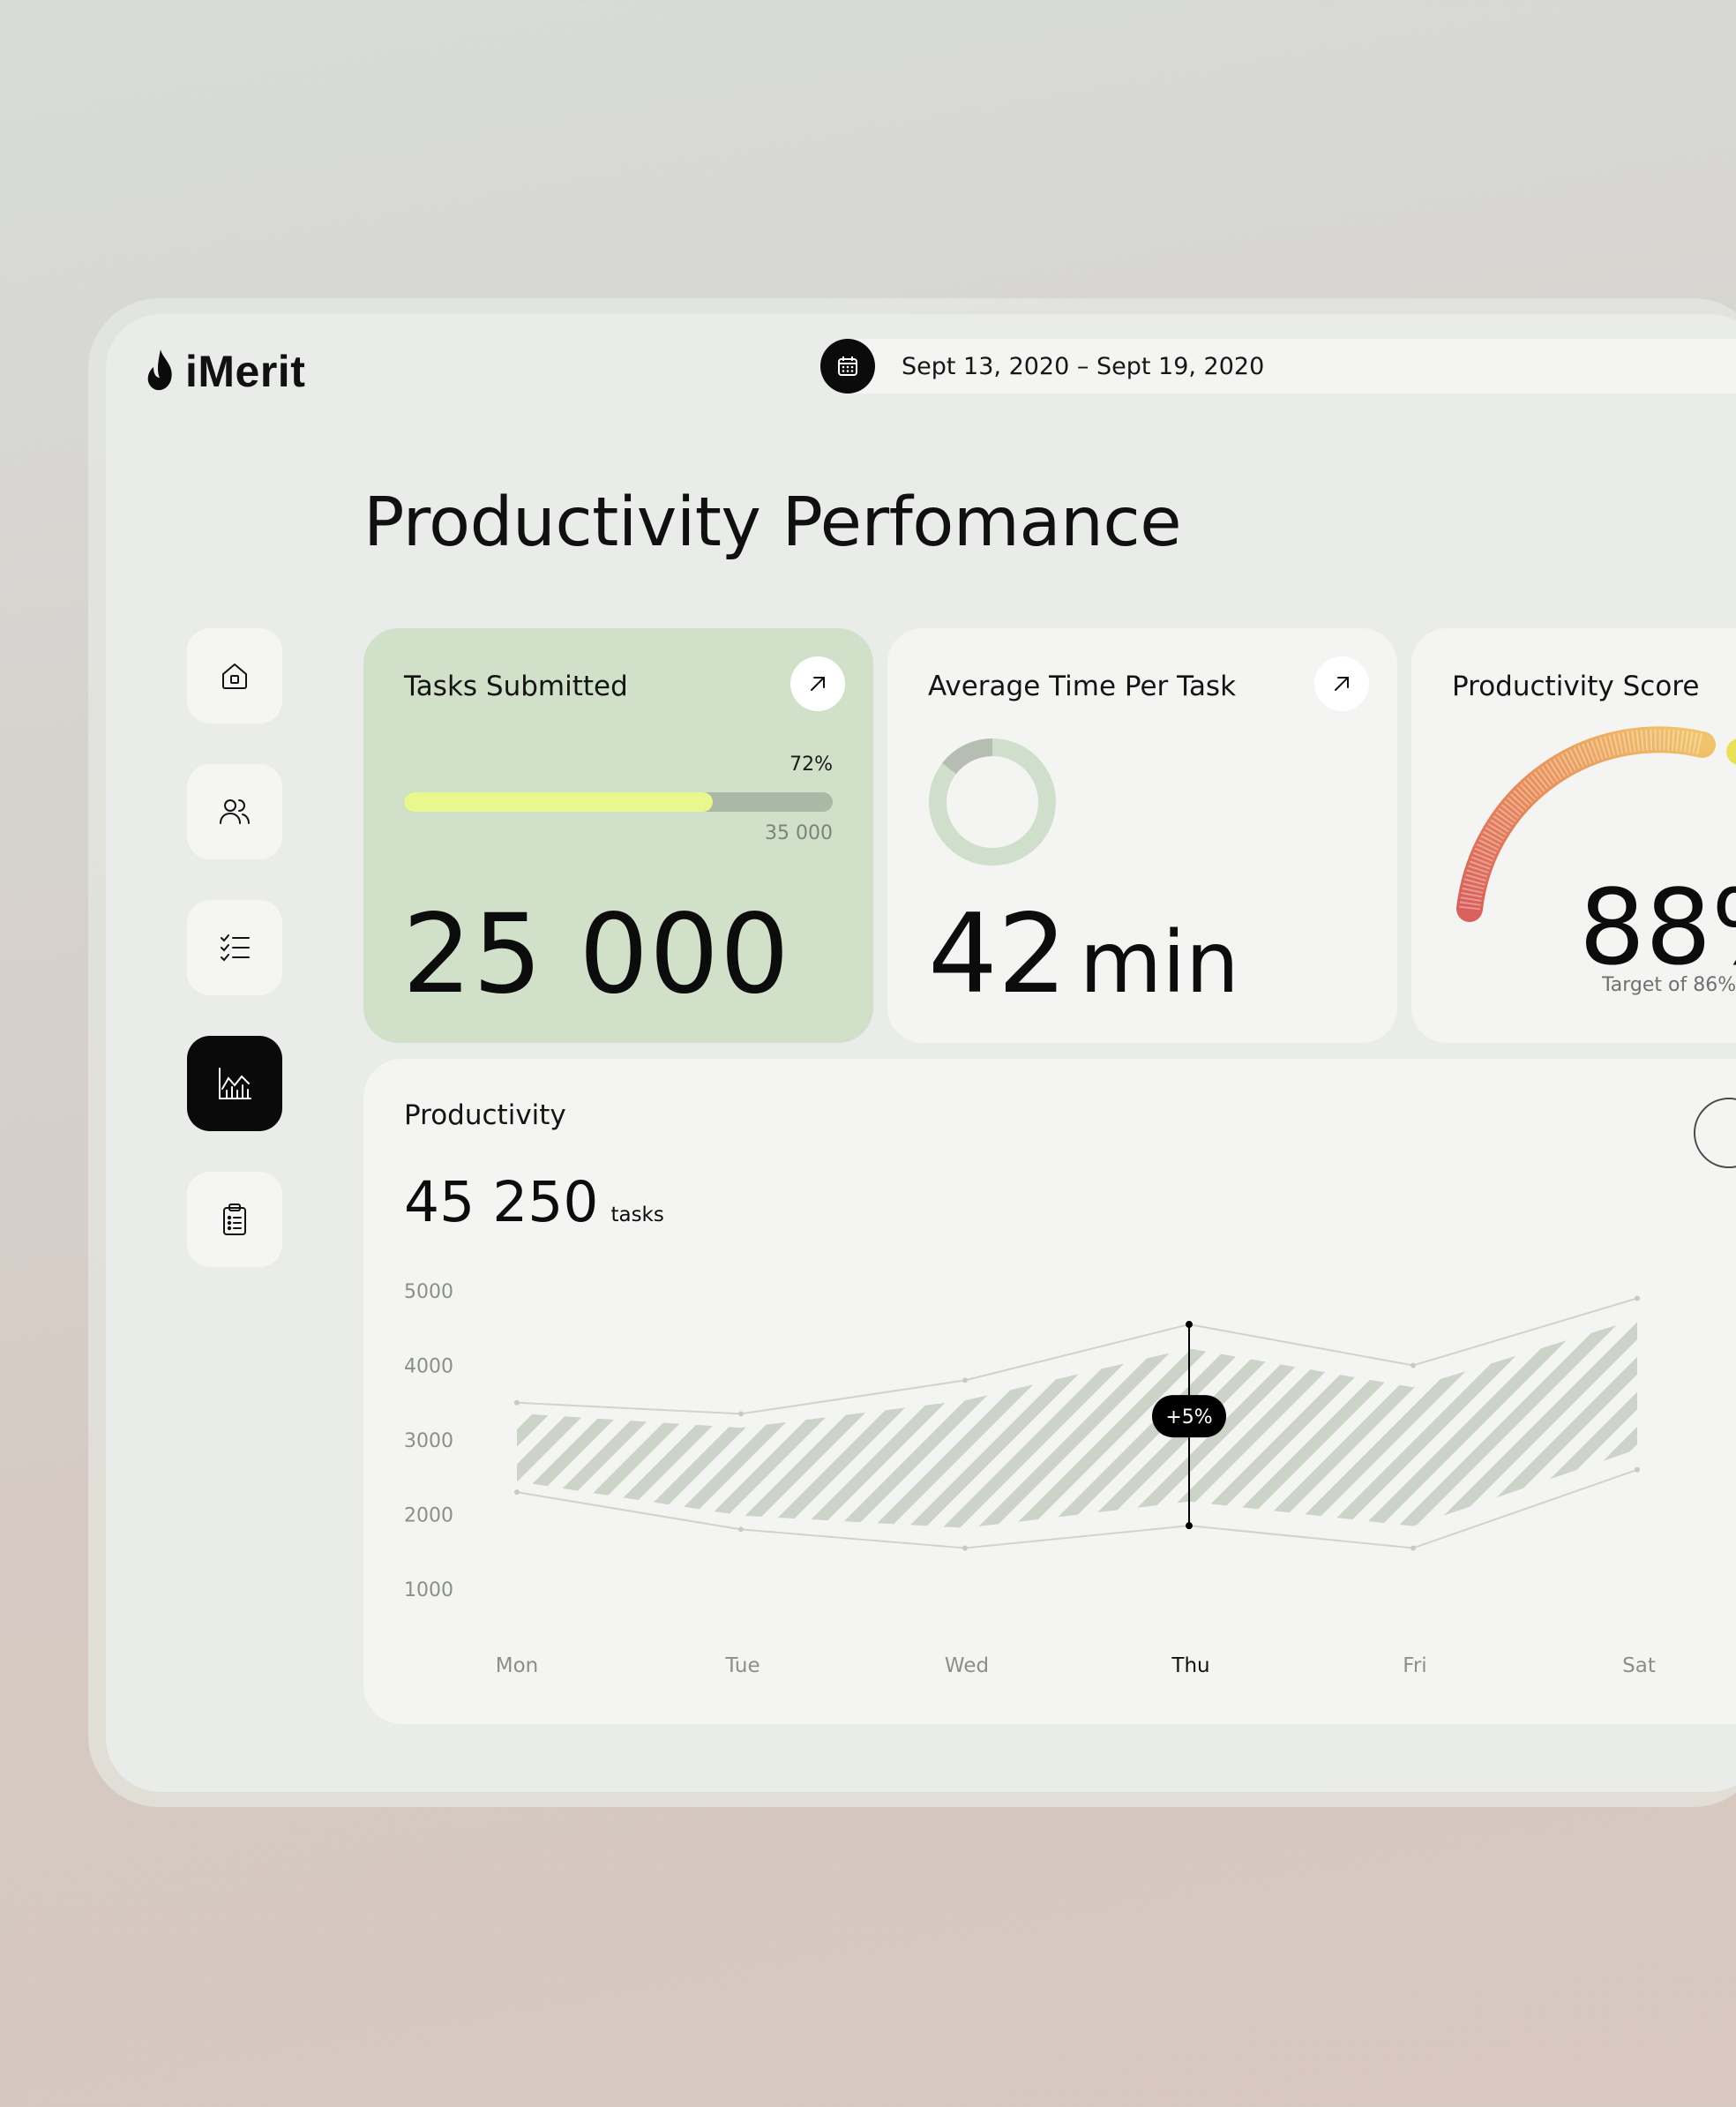 This screenshot has width=1736, height=2107. I want to click on sidebar-item-analytics, so click(234, 1083).